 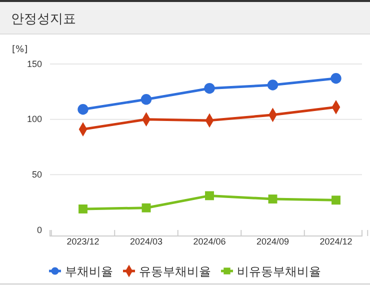 I want to click on legend-label: 부채비율, so click(x=89, y=271).